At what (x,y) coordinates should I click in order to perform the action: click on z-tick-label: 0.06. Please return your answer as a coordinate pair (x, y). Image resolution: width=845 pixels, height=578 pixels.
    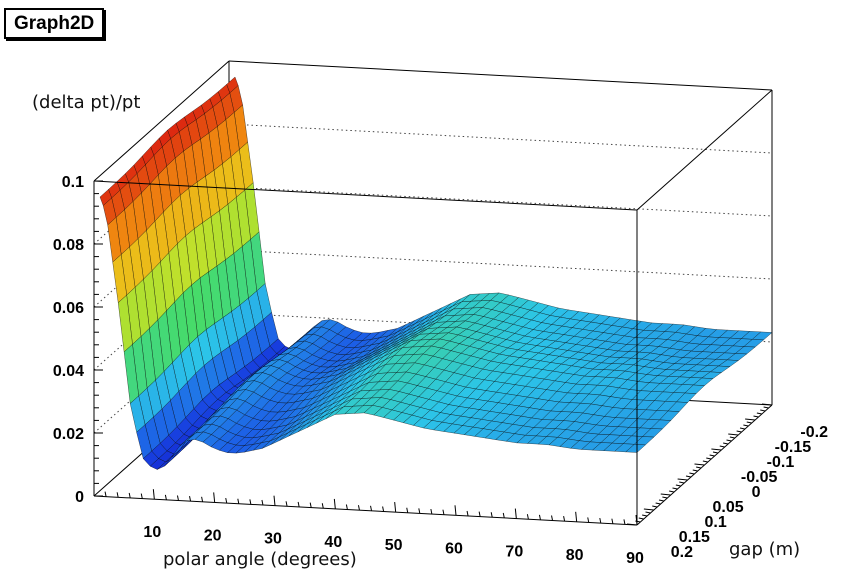
    Looking at the image, I should click on (68, 308).